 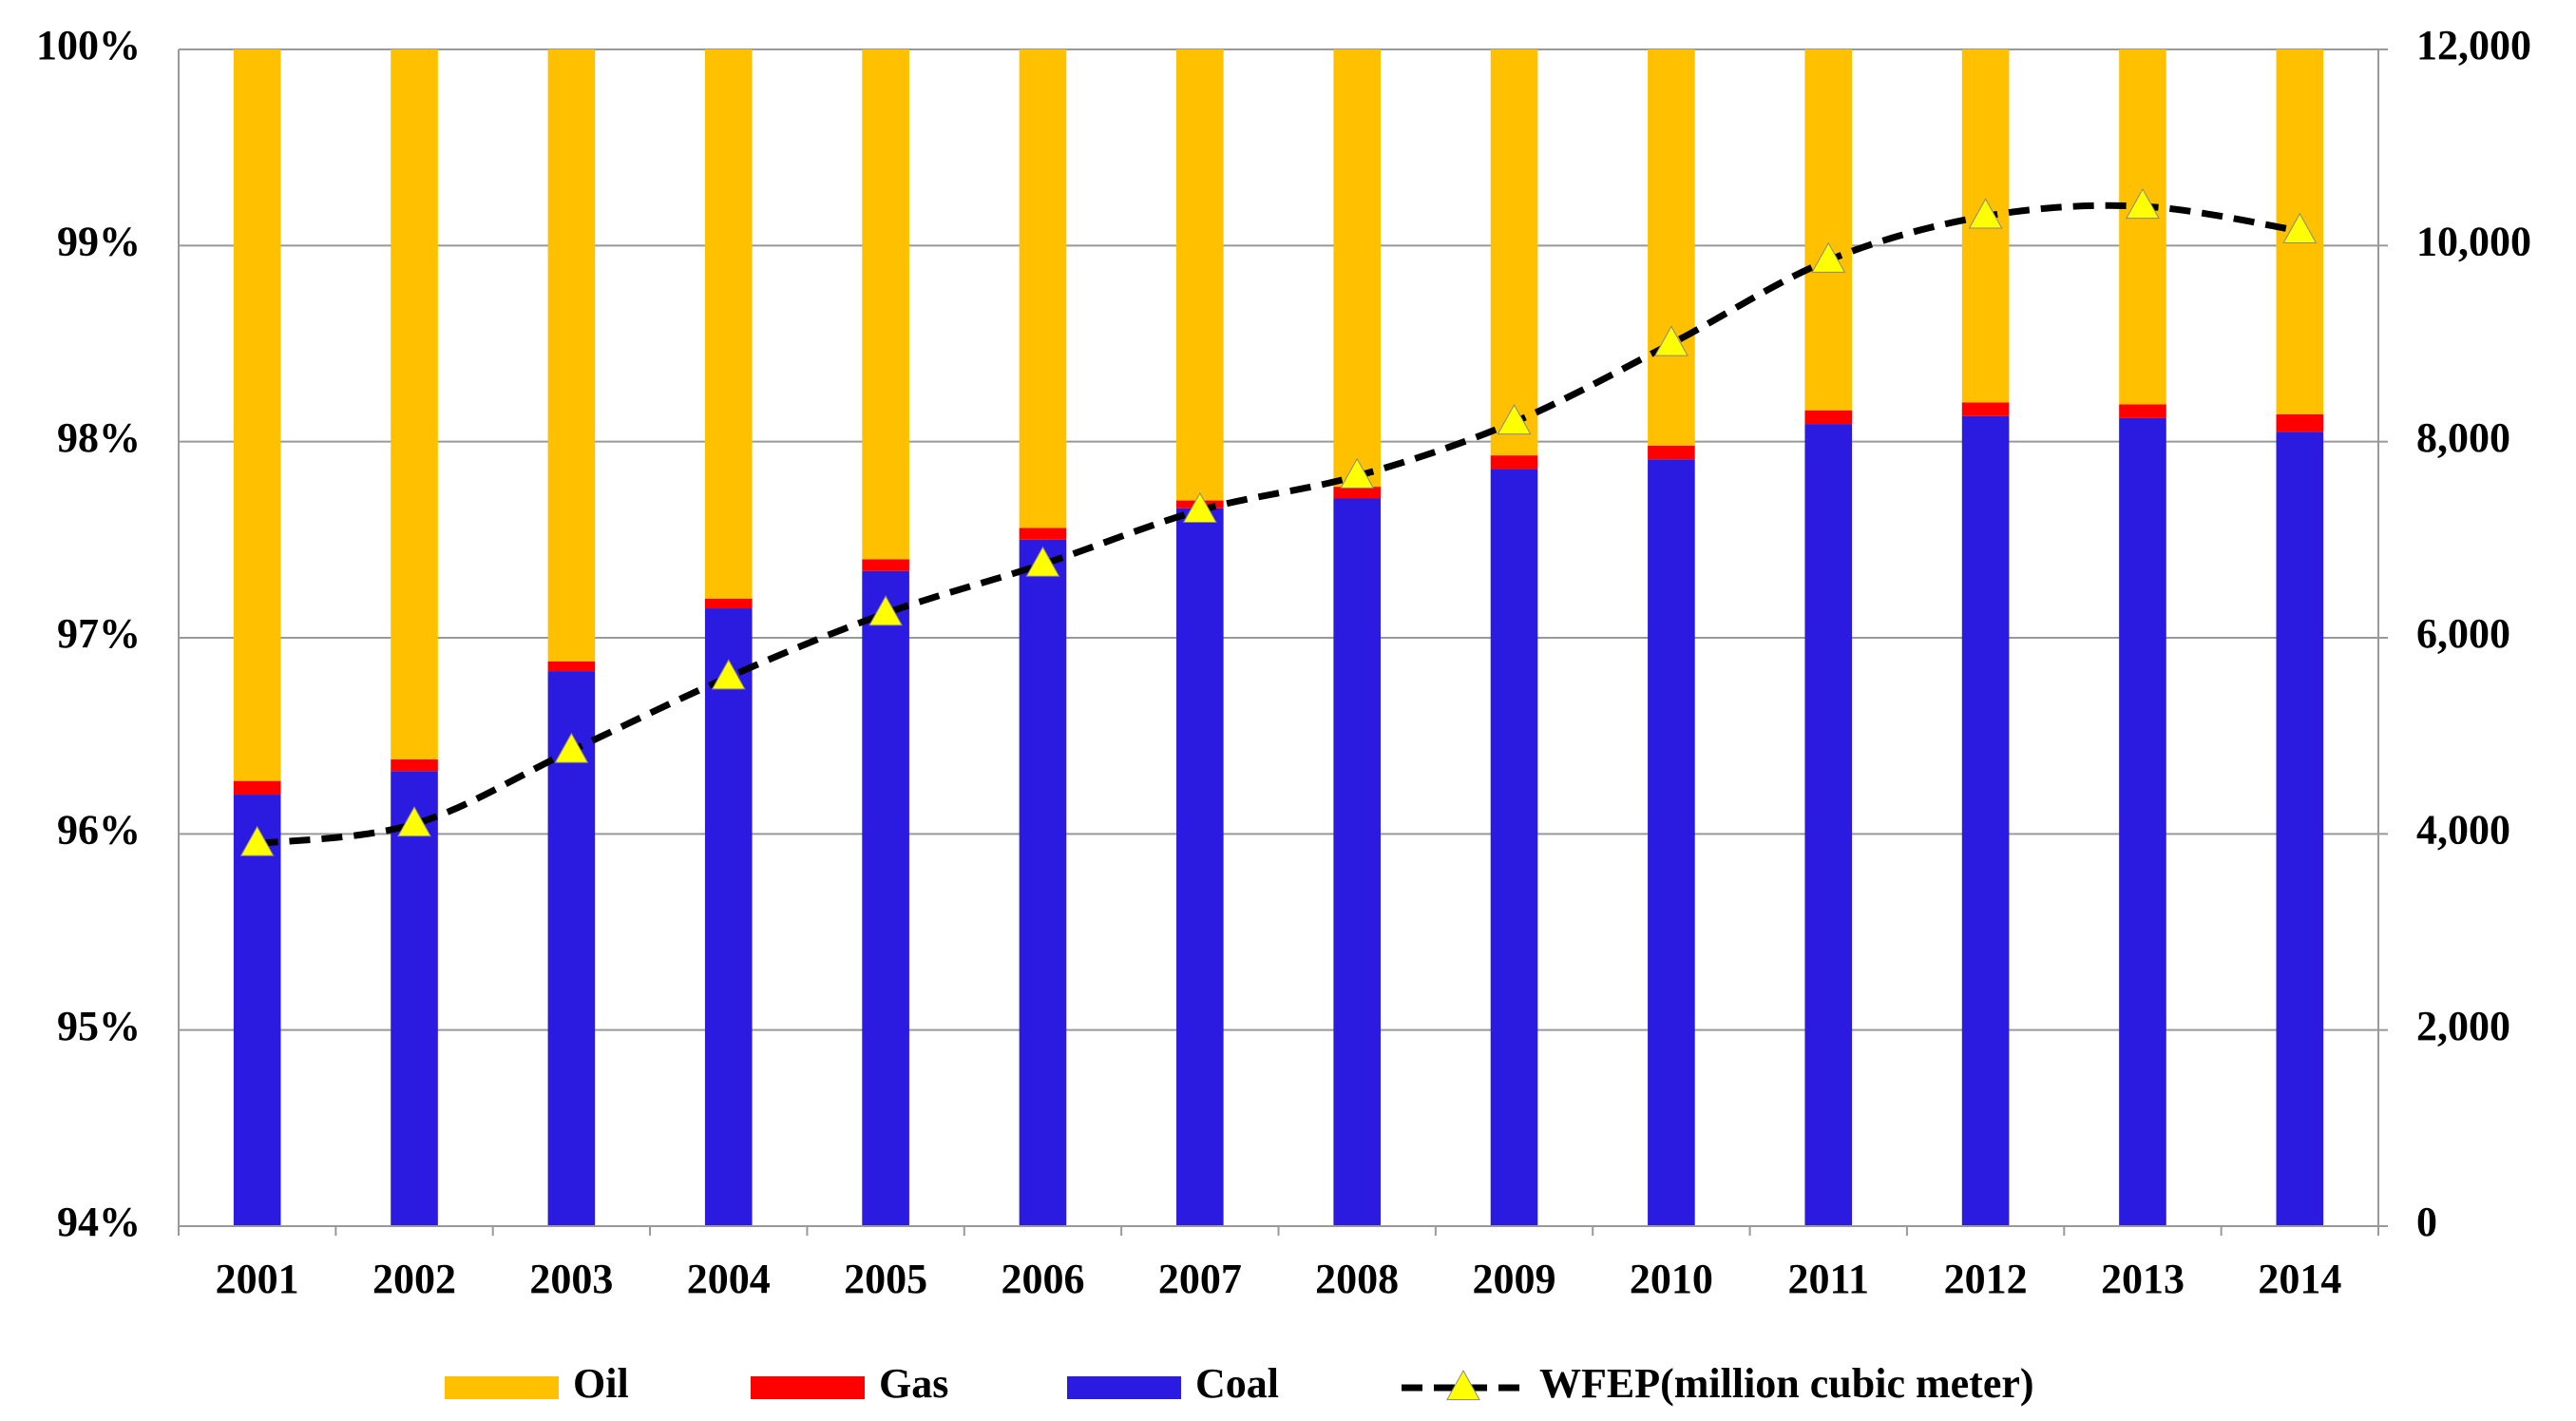 What do you see at coordinates (257, 1279) in the screenshot?
I see `x-tick-label: 2001` at bounding box center [257, 1279].